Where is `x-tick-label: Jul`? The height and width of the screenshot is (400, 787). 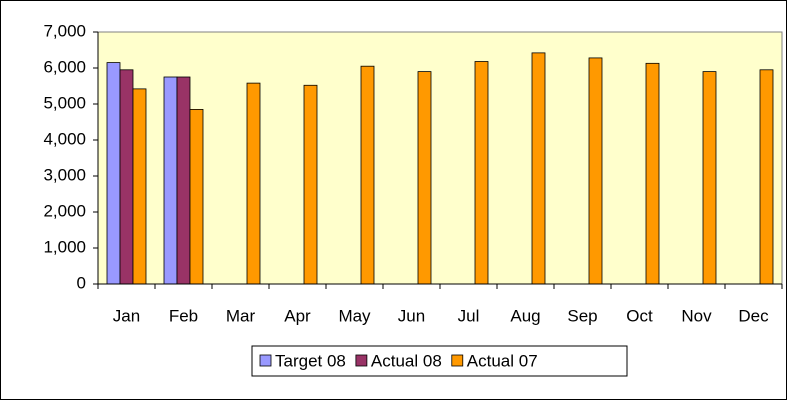
x-tick-label: Jul is located at coordinates (469, 315).